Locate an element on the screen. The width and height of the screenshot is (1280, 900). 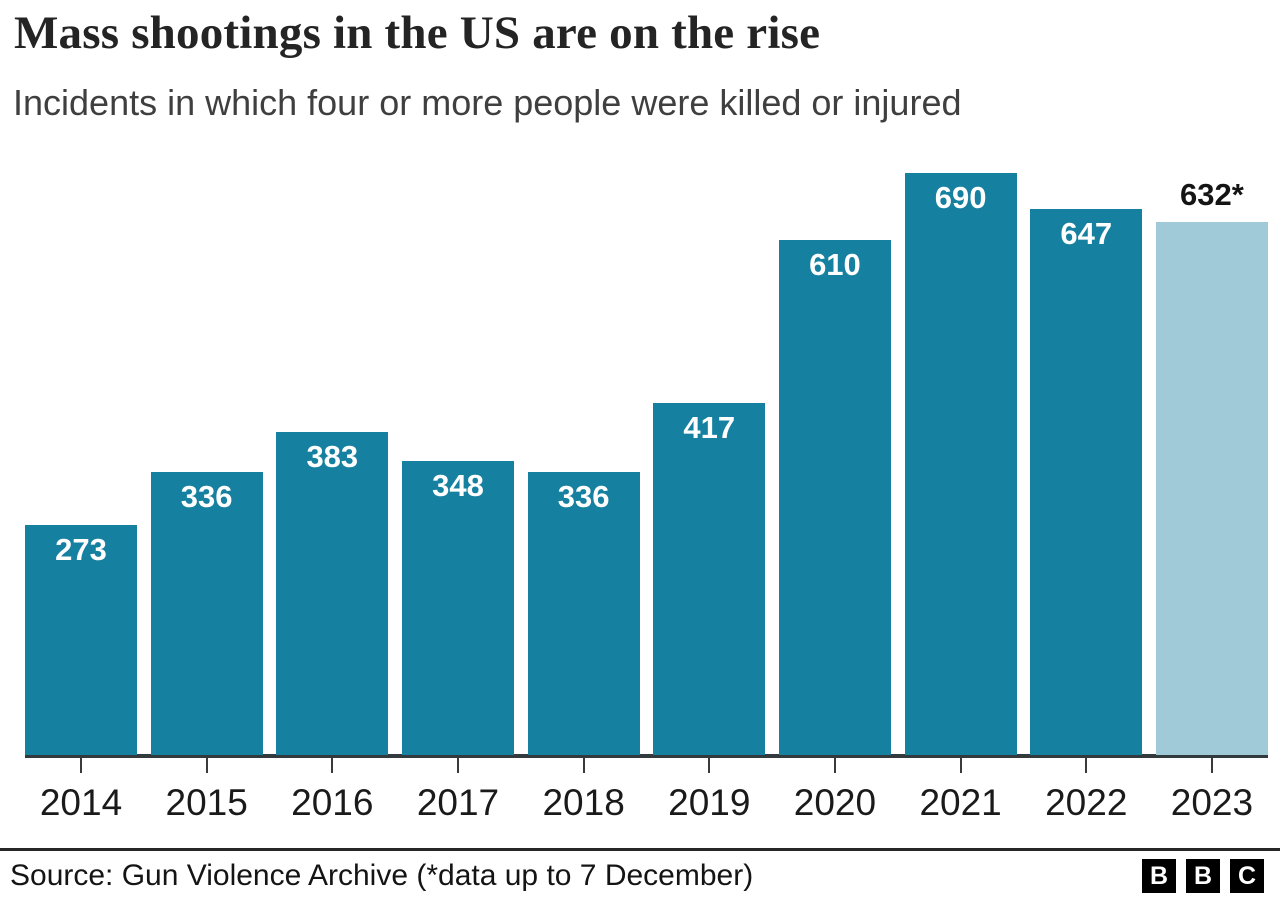
bar-value-label-2020: 610 is located at coordinates (835, 264).